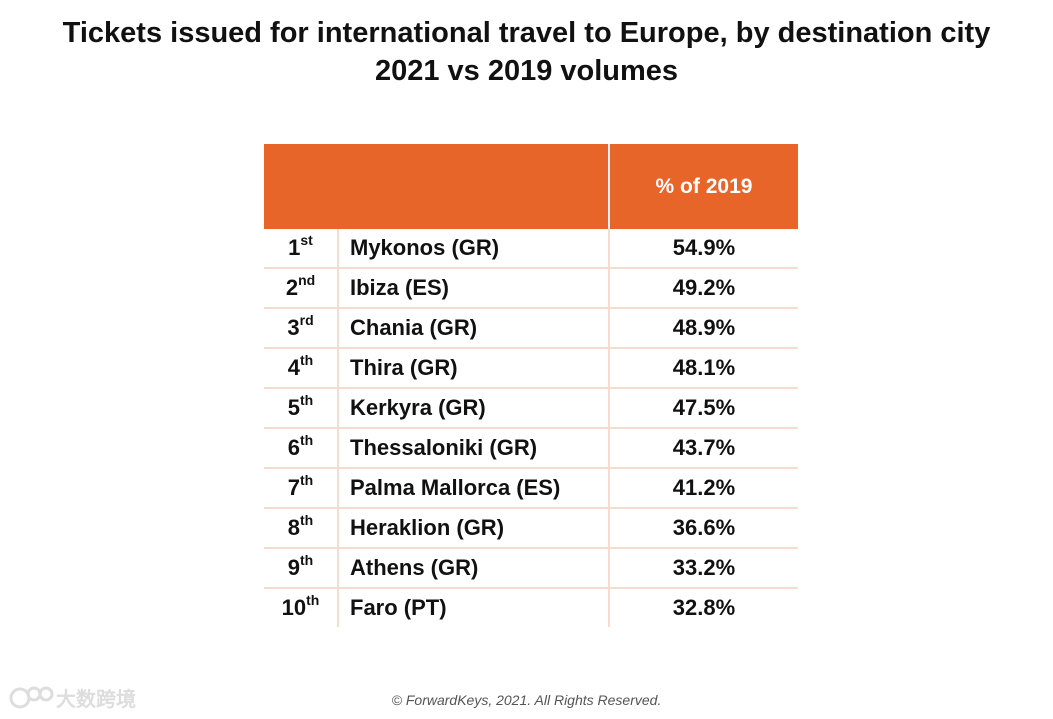  What do you see at coordinates (703, 528) in the screenshot?
I see `pct-cell: 36.6%` at bounding box center [703, 528].